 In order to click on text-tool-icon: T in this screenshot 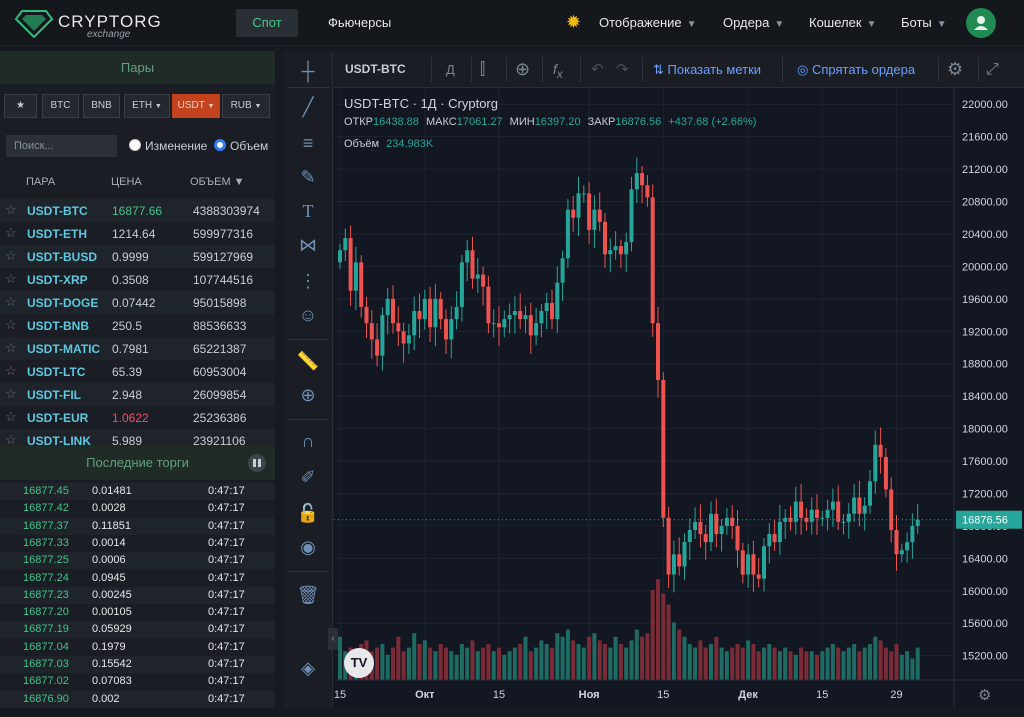, I will do `click(308, 211)`.